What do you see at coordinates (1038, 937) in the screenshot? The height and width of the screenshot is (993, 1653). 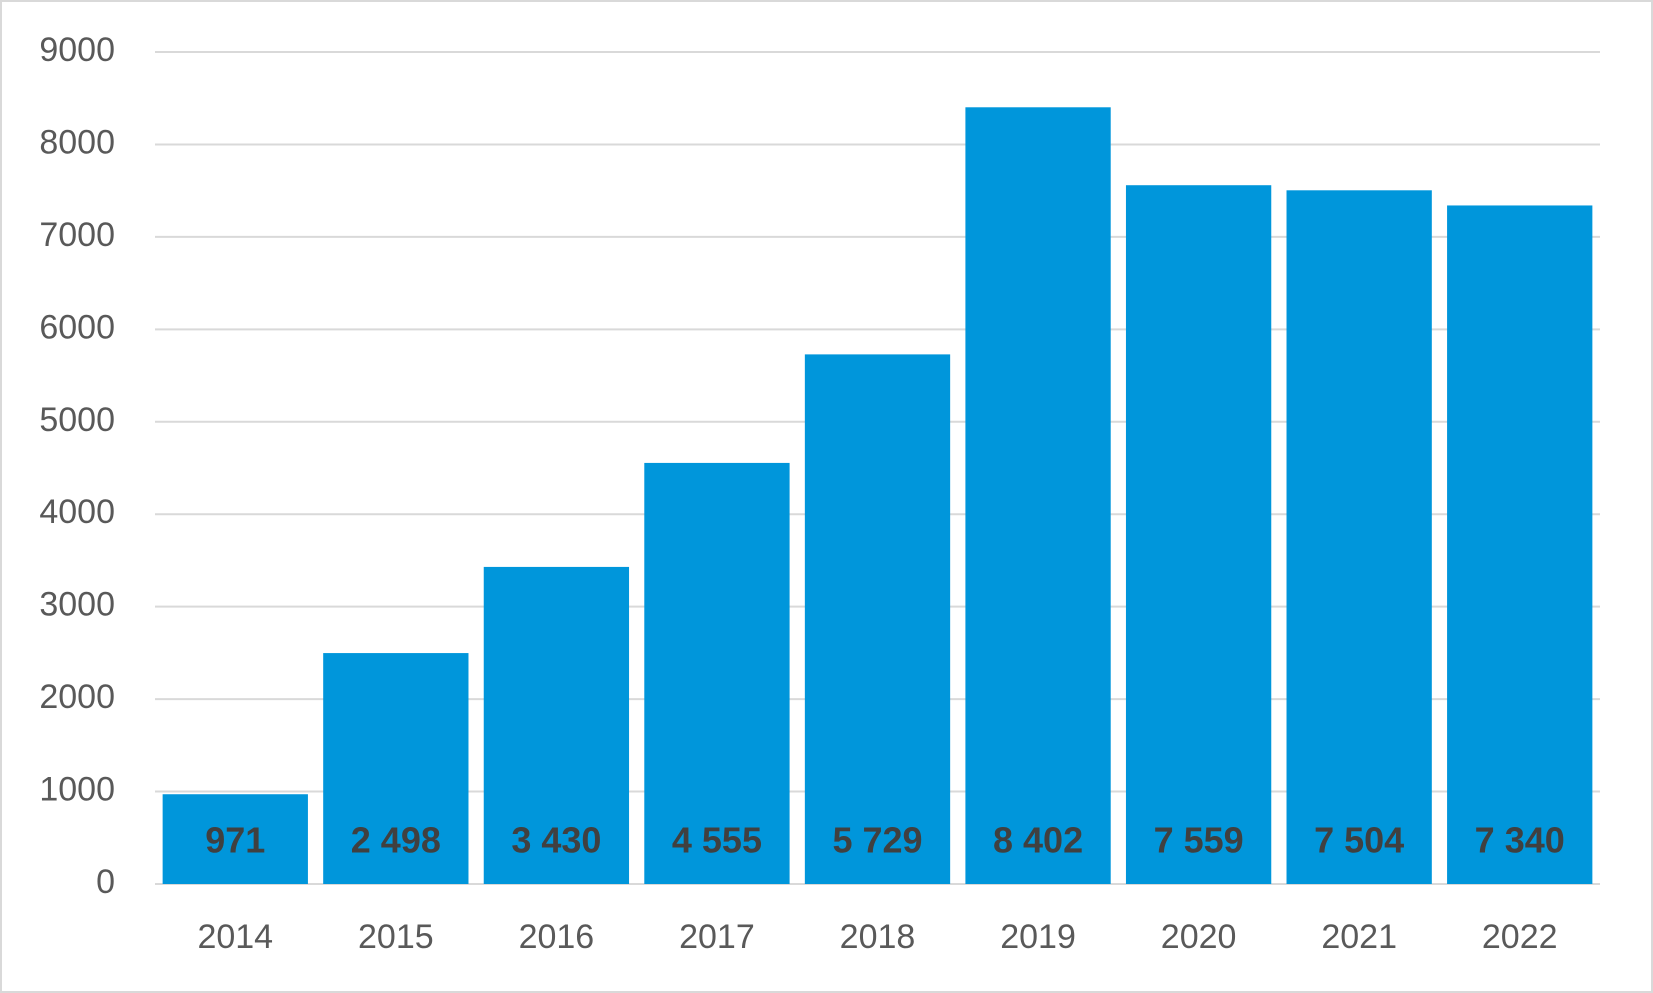 I see `x-tick-label-2019: 2019` at bounding box center [1038, 937].